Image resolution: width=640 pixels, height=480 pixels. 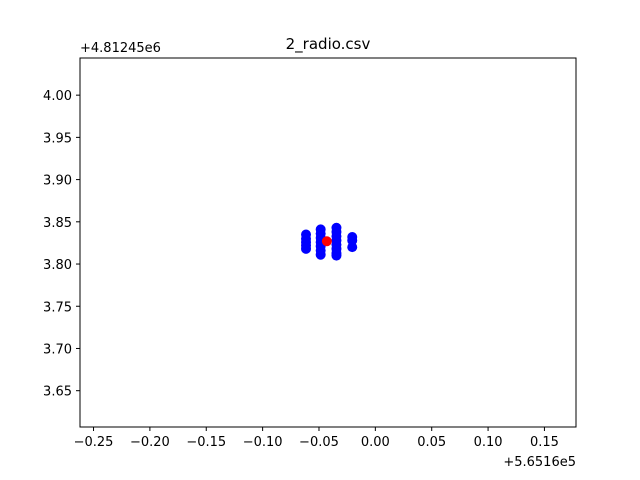 I want to click on chart-title: 2_radio.csv, so click(x=328, y=44).